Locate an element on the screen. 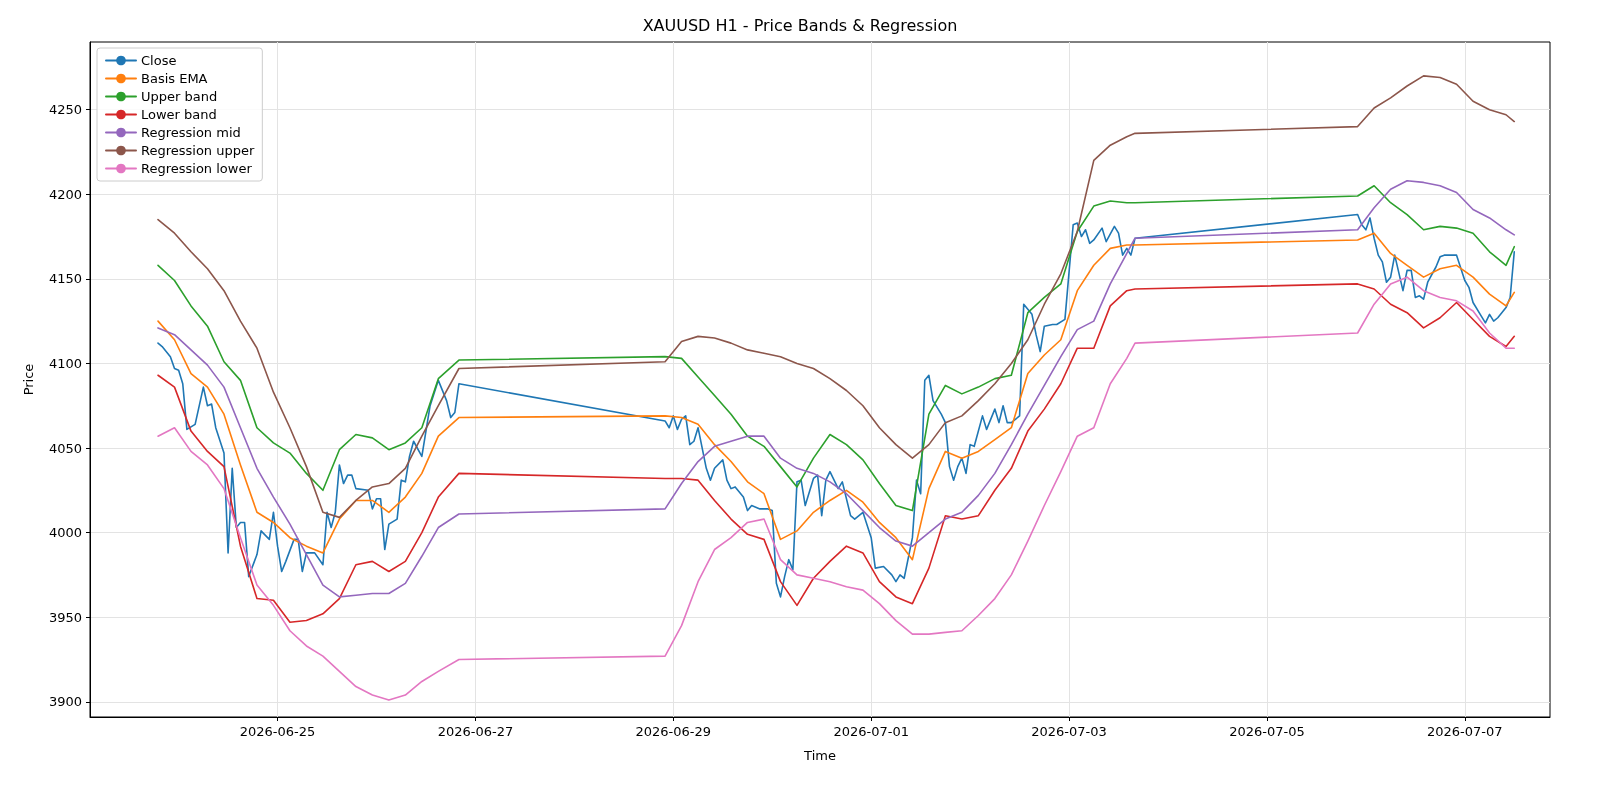 The width and height of the screenshot is (1600, 800). x-tick-label: 2026-07-01 is located at coordinates (871, 731).